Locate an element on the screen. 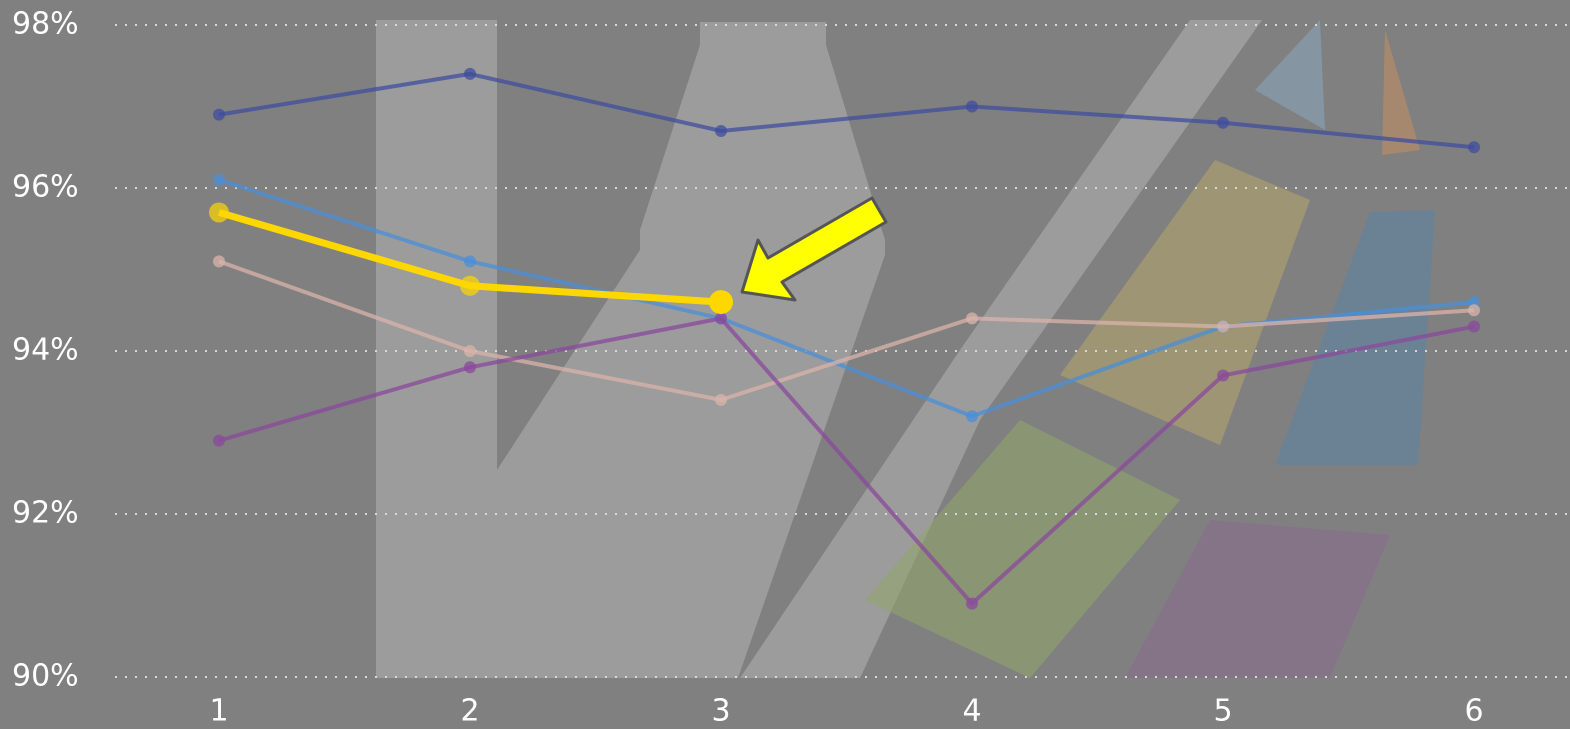 The width and height of the screenshot is (1570, 729). x-tick-label: 1 is located at coordinates (218, 711).